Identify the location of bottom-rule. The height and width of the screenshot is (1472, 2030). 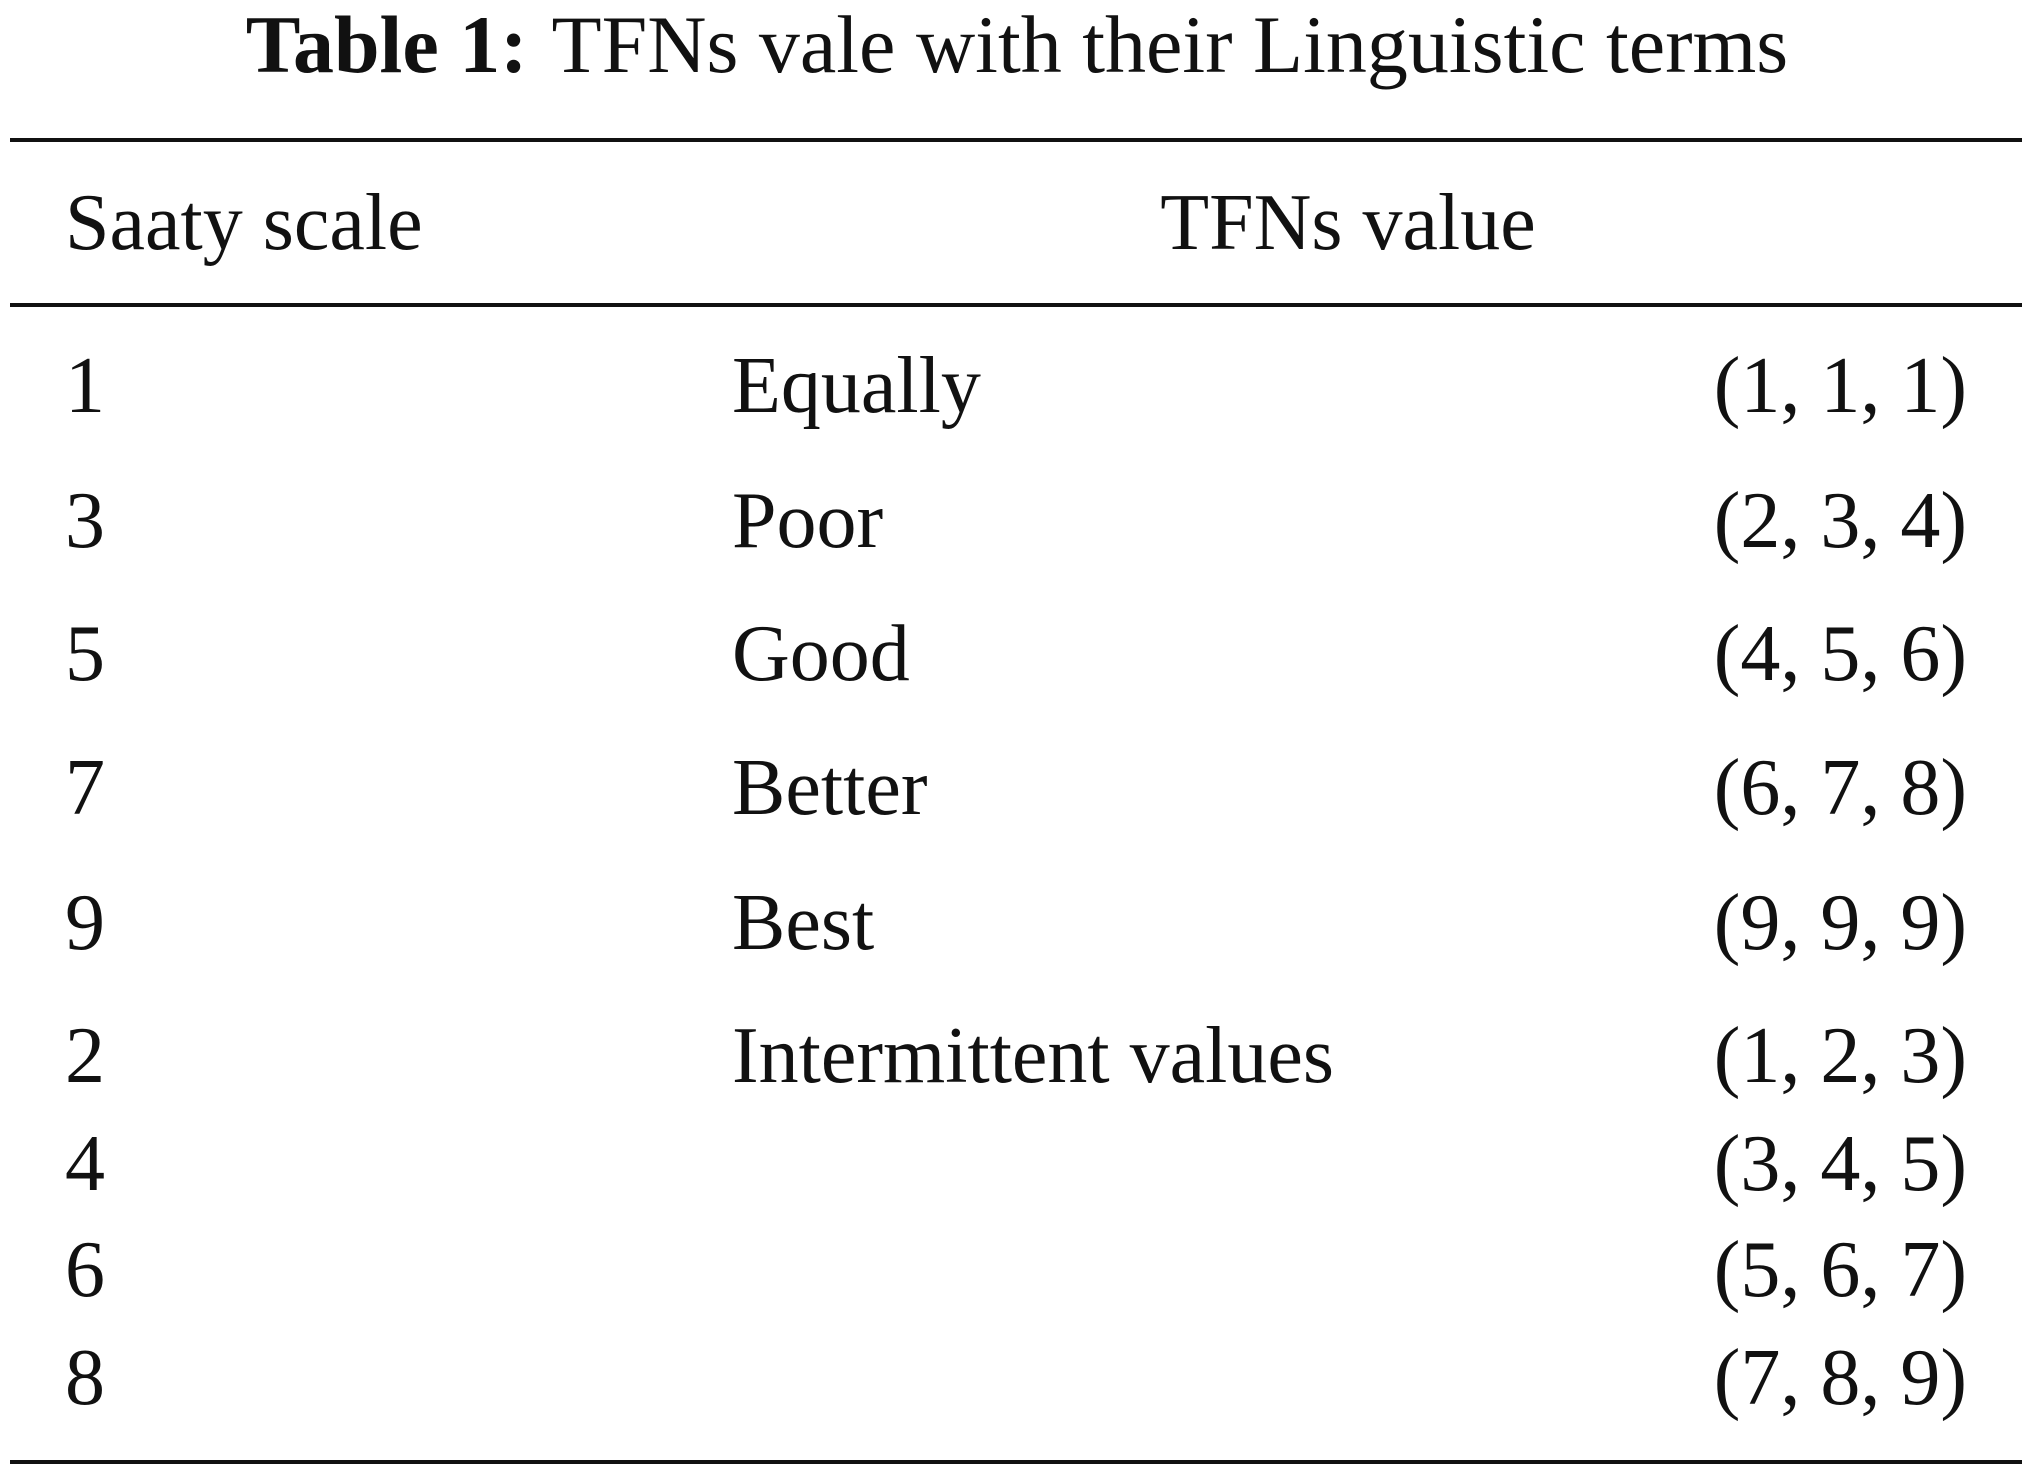
(1016, 1462).